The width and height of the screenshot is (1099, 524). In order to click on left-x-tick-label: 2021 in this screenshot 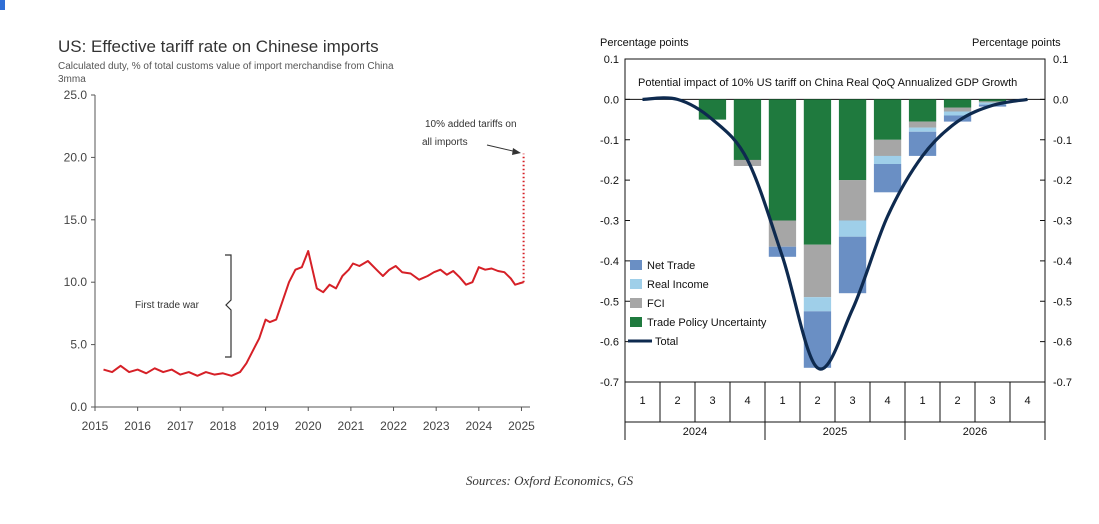, I will do `click(351, 426)`.